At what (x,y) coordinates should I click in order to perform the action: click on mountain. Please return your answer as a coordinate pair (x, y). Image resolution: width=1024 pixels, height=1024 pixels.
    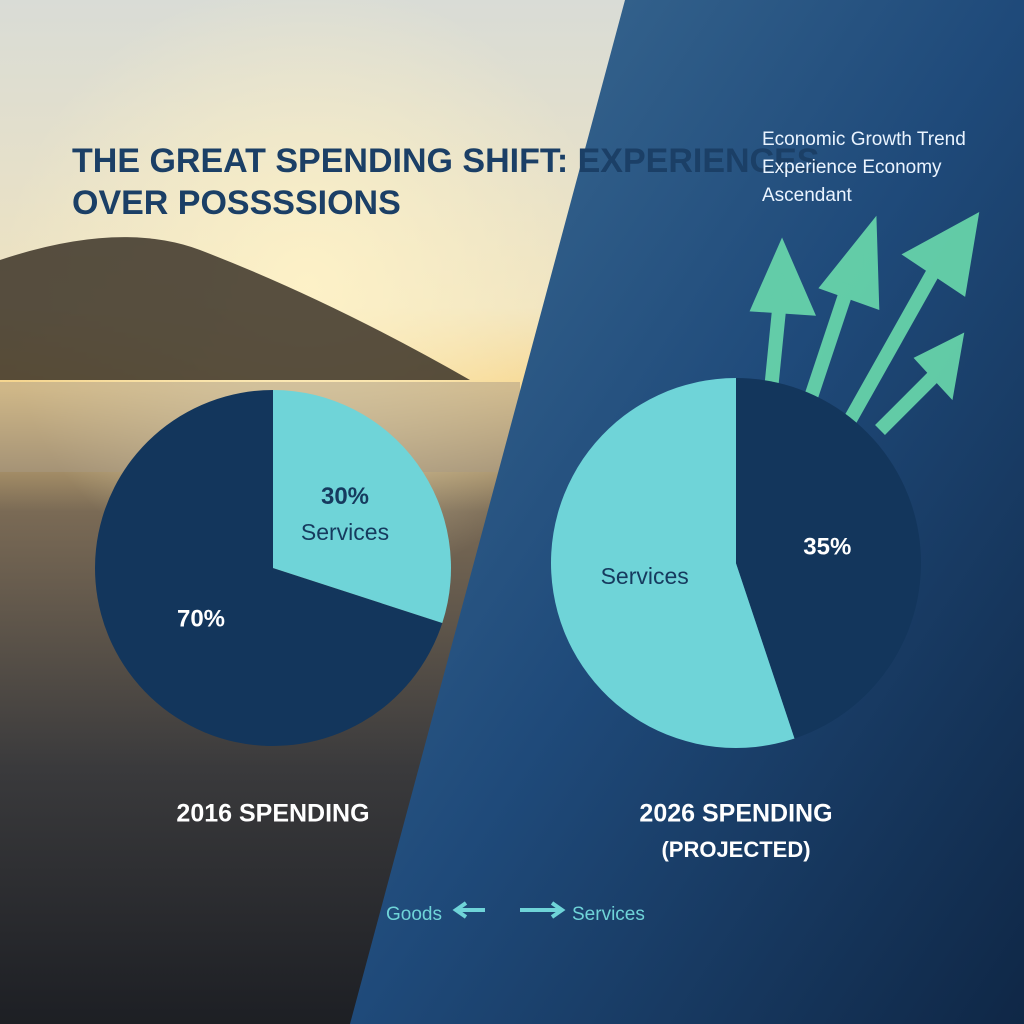
    Looking at the image, I should click on (235, 308).